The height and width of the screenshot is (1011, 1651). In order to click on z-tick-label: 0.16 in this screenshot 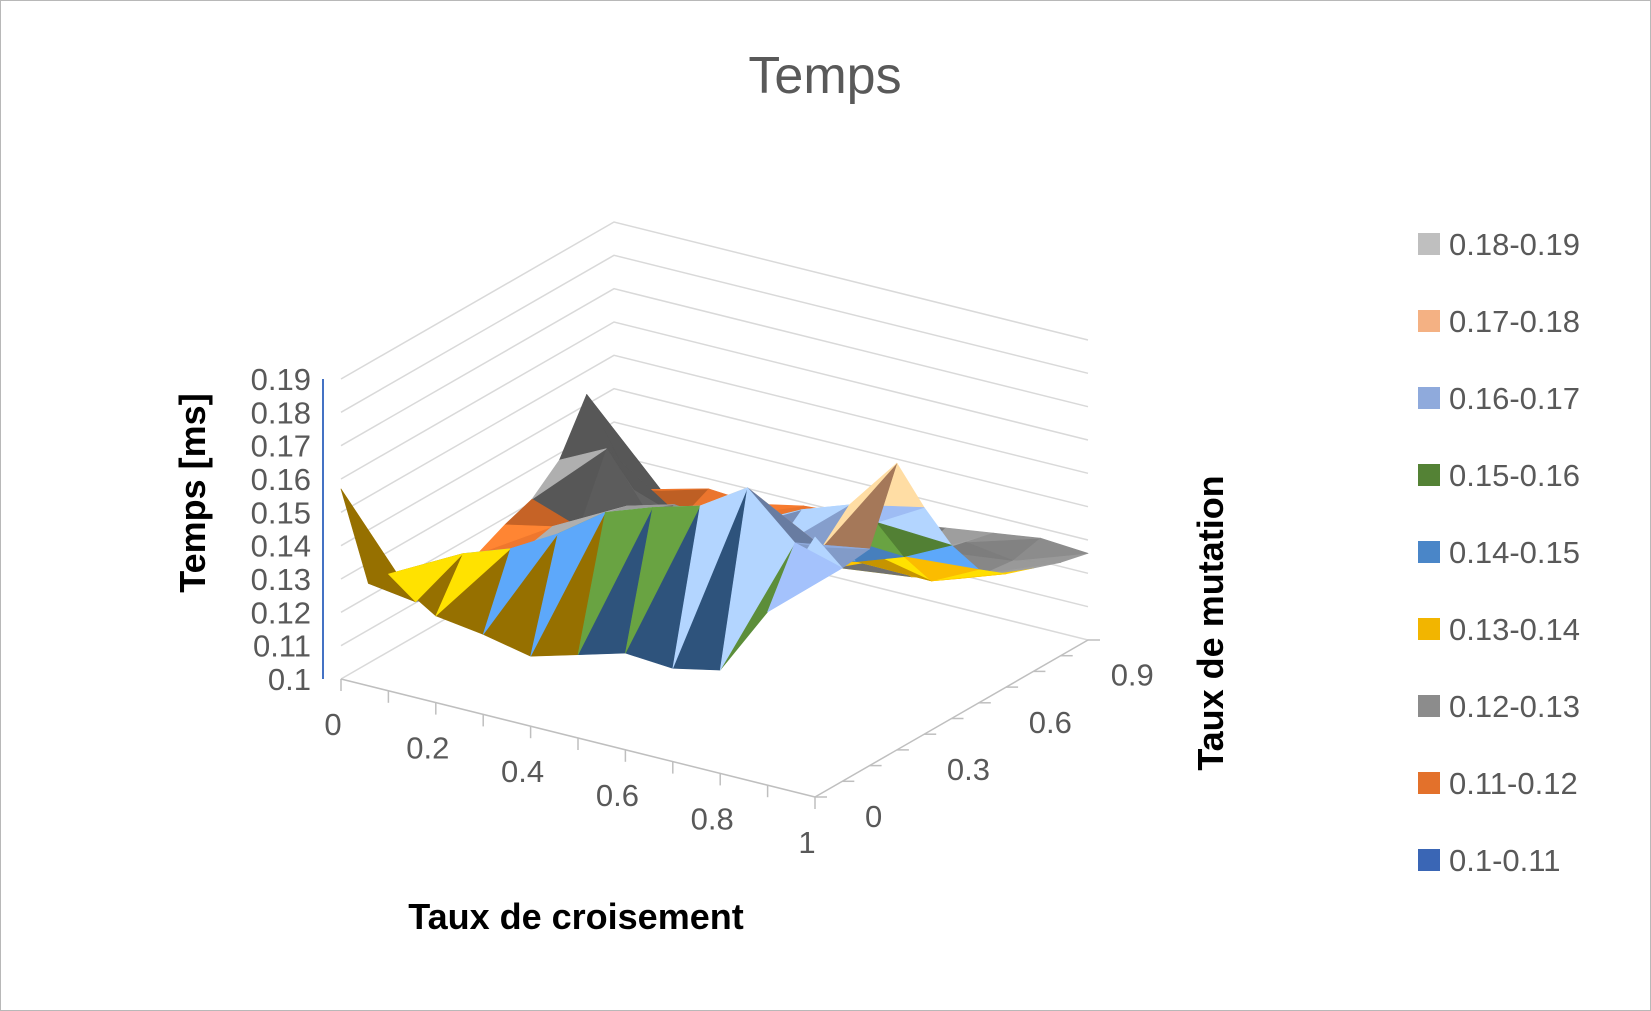, I will do `click(281, 479)`.